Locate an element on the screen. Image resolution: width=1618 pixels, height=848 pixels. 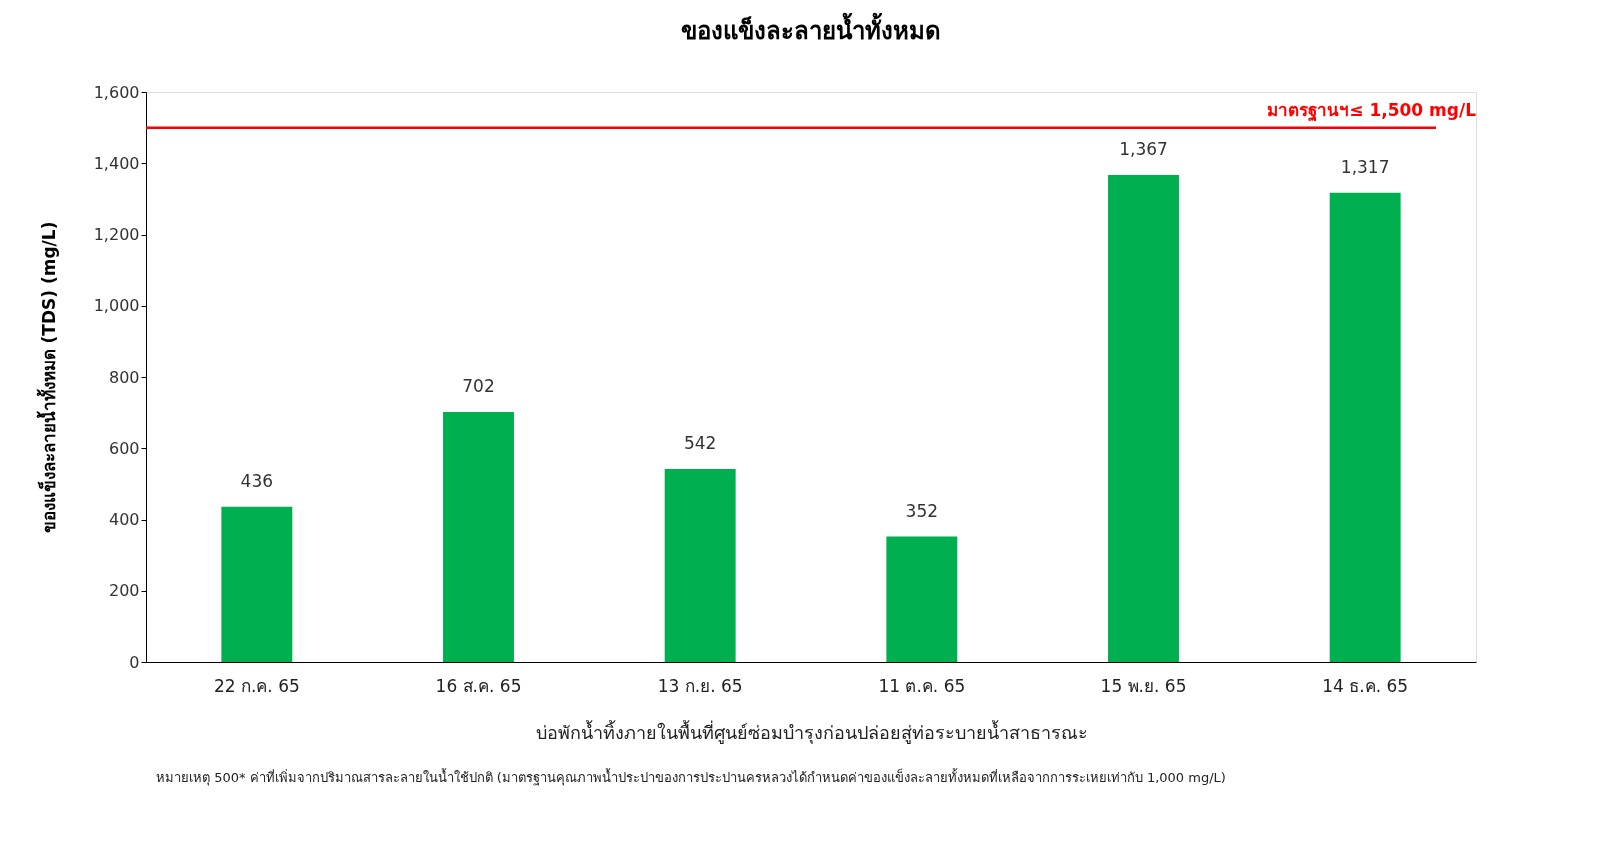
x-axis-title: บ่อพักน้ำทิ้งภายในพื้นที่ศูนย์ซ่อมบำรุงก่อนปล่อยสู่ท่อระบายน้ำสาธารณะ is located at coordinates (811, 731).